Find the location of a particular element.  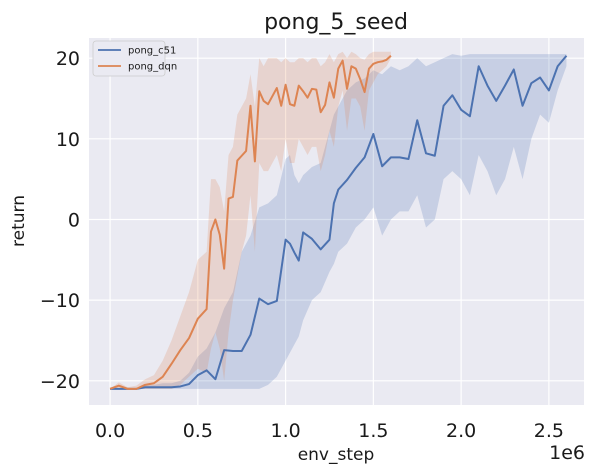

x-tick-labels: 0.0 0.5 1.0 1.5 2.0 2.5 is located at coordinates (329, 431).